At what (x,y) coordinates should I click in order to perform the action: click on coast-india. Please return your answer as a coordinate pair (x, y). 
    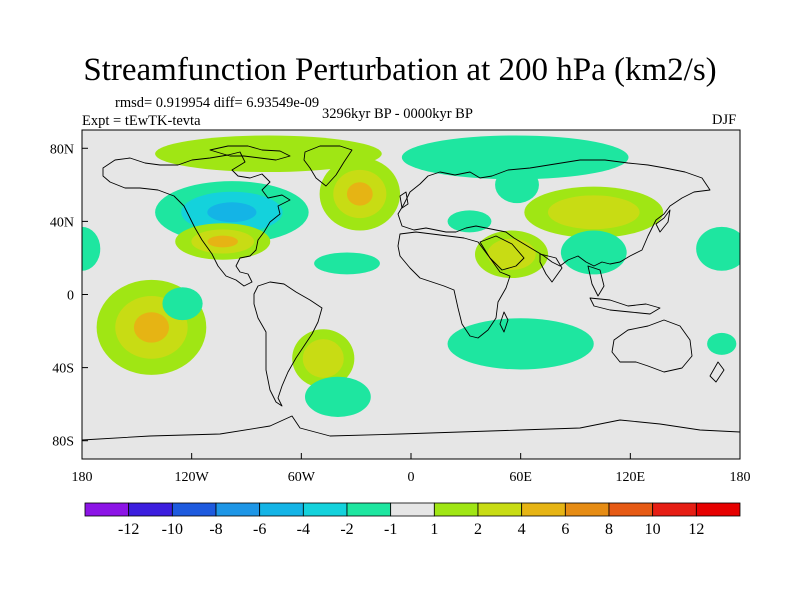
    Looking at the image, I should click on (551, 268).